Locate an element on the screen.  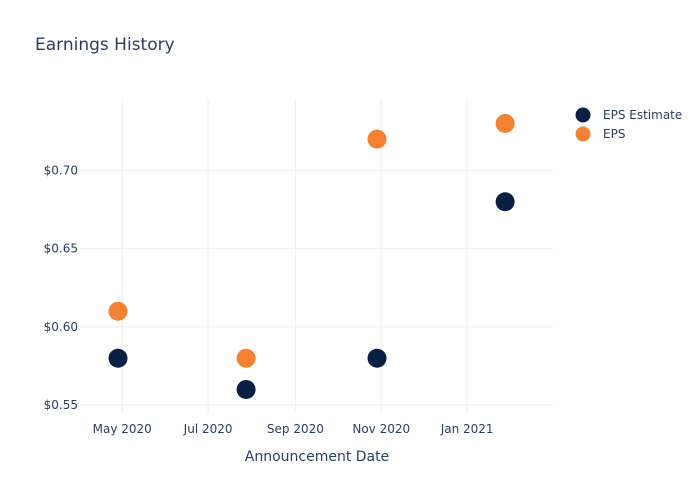
x-axis-ticks: May 2020 Jul 2020 Sep 2020 Nov 2020 Jan 2021 is located at coordinates (293, 429).